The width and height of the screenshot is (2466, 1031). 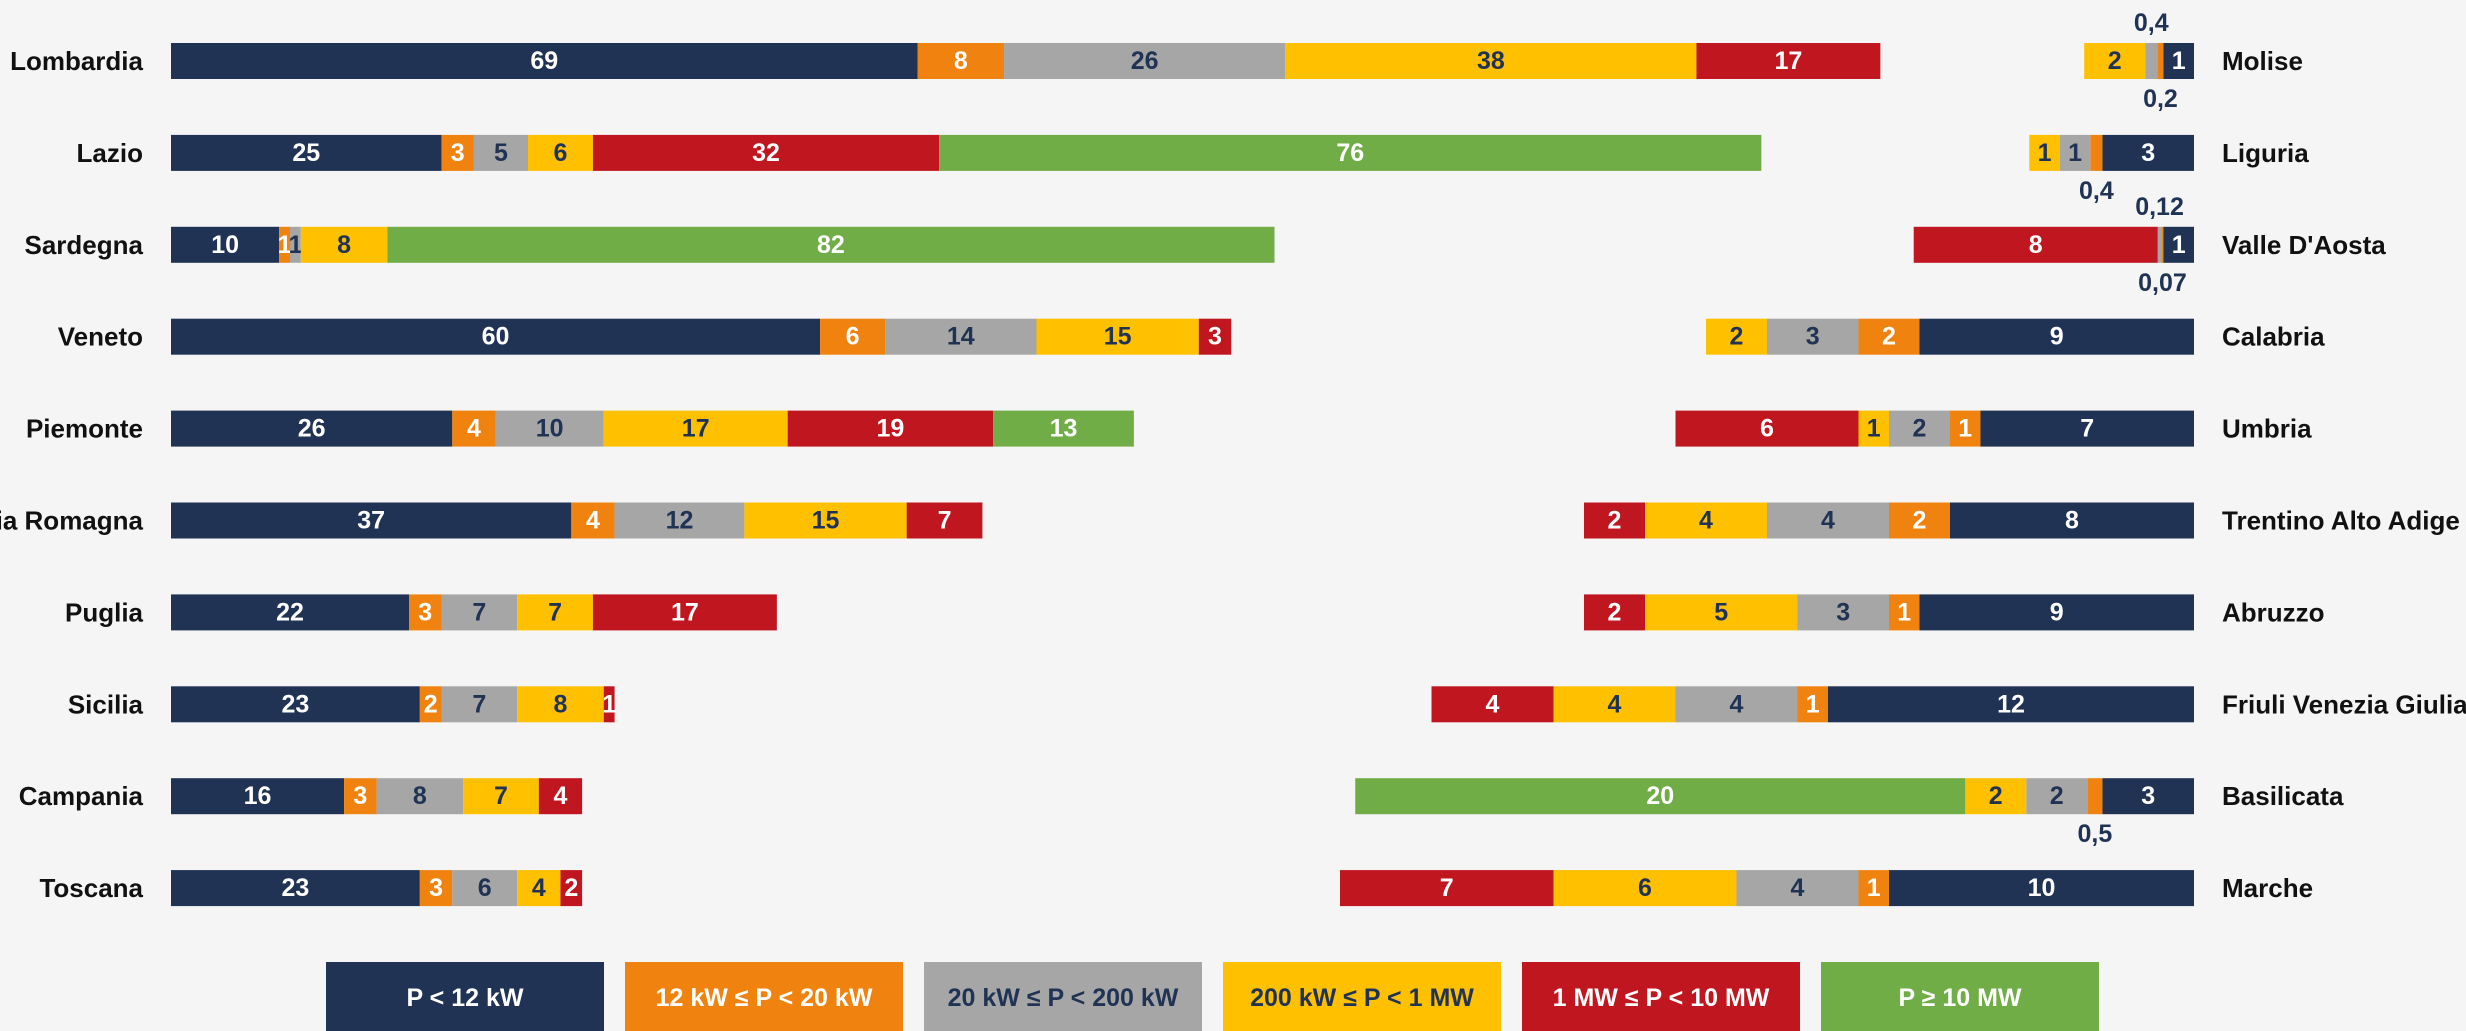 I want to click on data-label: 8, so click(x=2036, y=245).